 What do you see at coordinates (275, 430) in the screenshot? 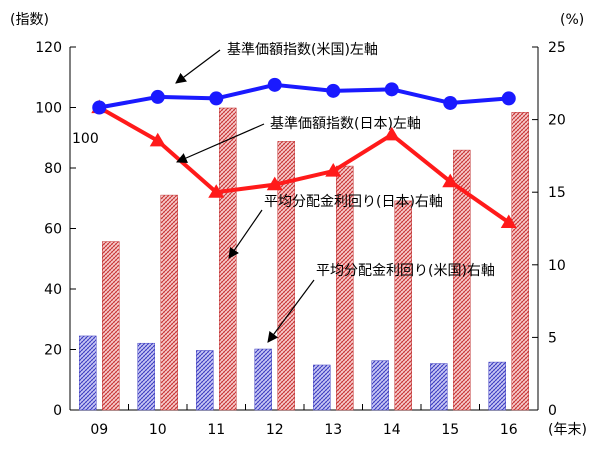
I see `x-tick-label: 12` at bounding box center [275, 430].